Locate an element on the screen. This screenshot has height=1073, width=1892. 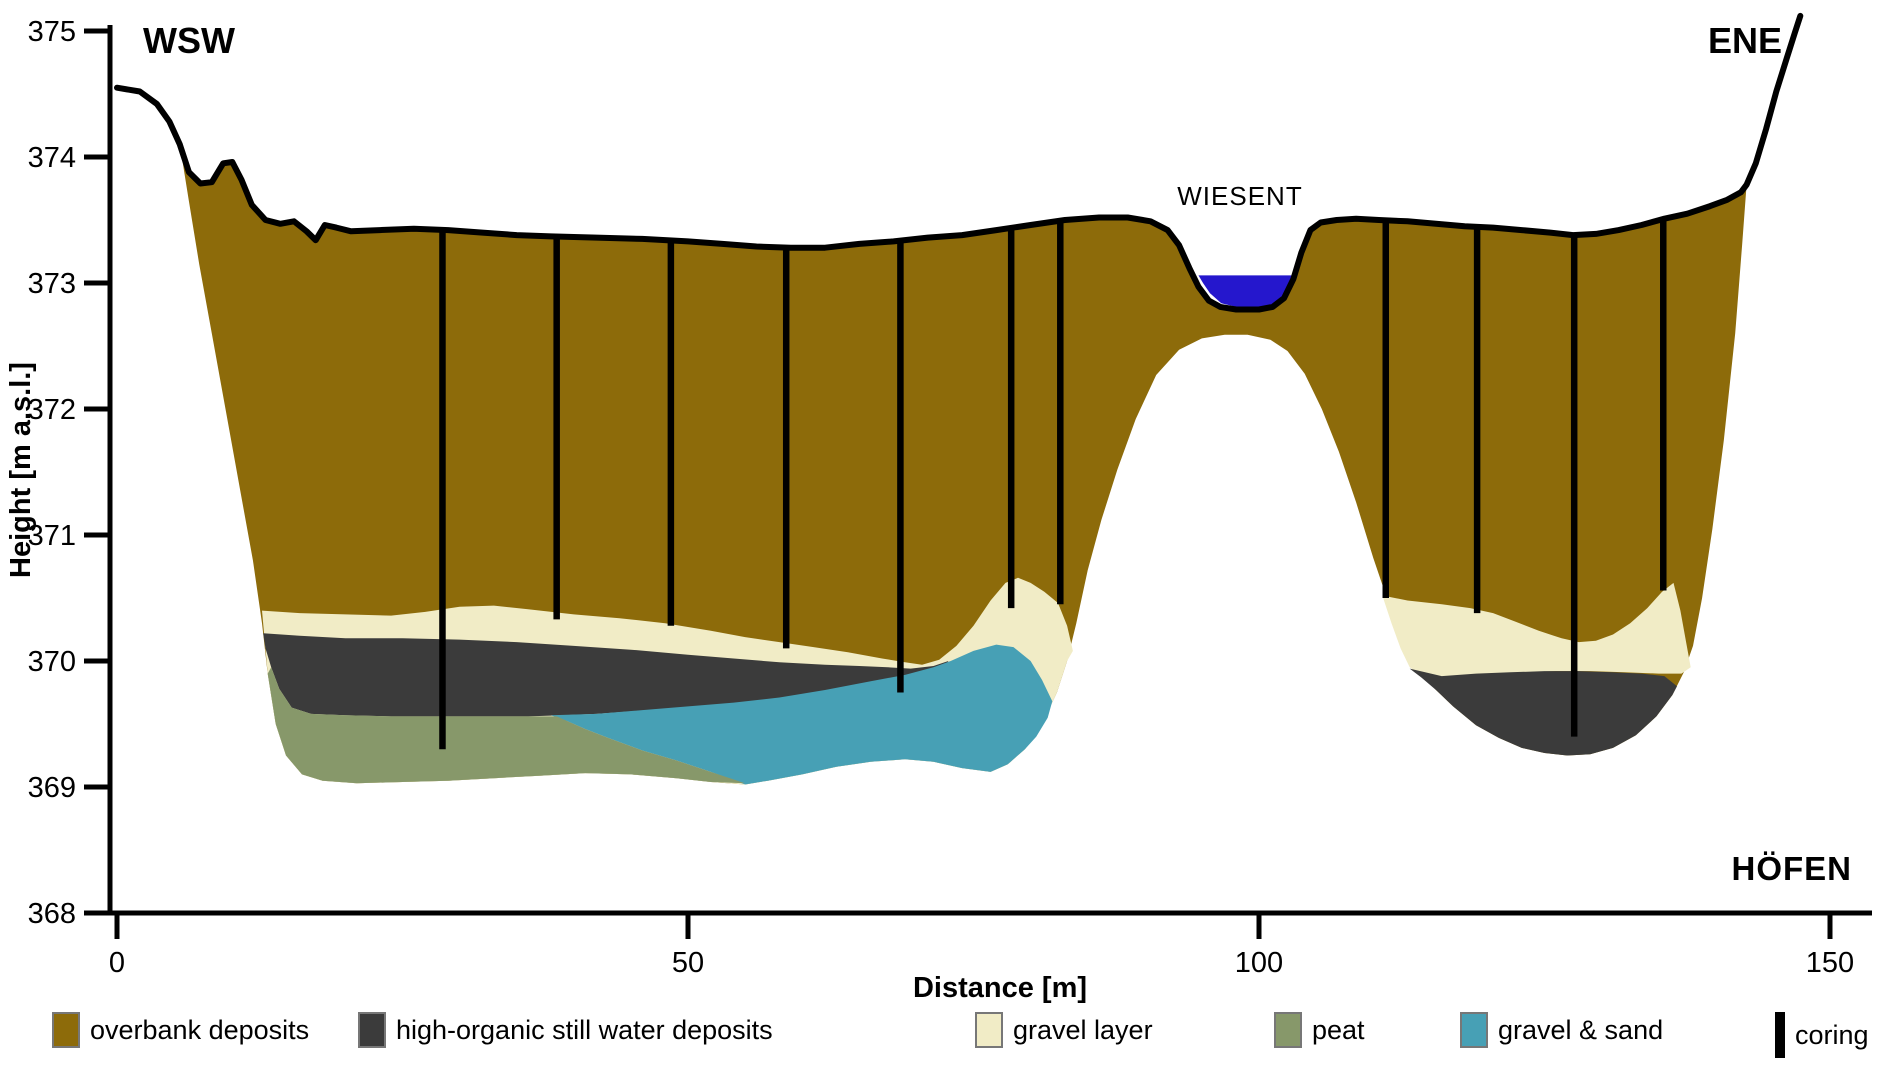
x-tick-label-100: 100 is located at coordinates (1259, 963).